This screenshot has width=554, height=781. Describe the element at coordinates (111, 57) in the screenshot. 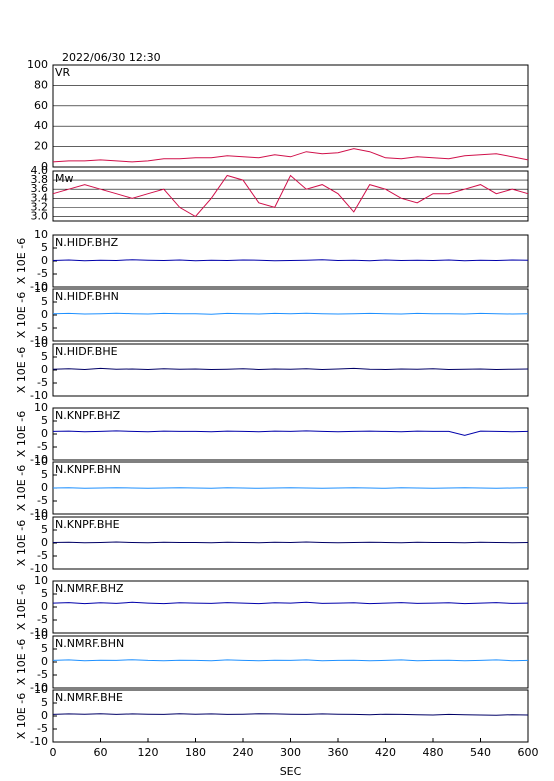

I see `chart-title: 2022/06/30 12:30` at that location.